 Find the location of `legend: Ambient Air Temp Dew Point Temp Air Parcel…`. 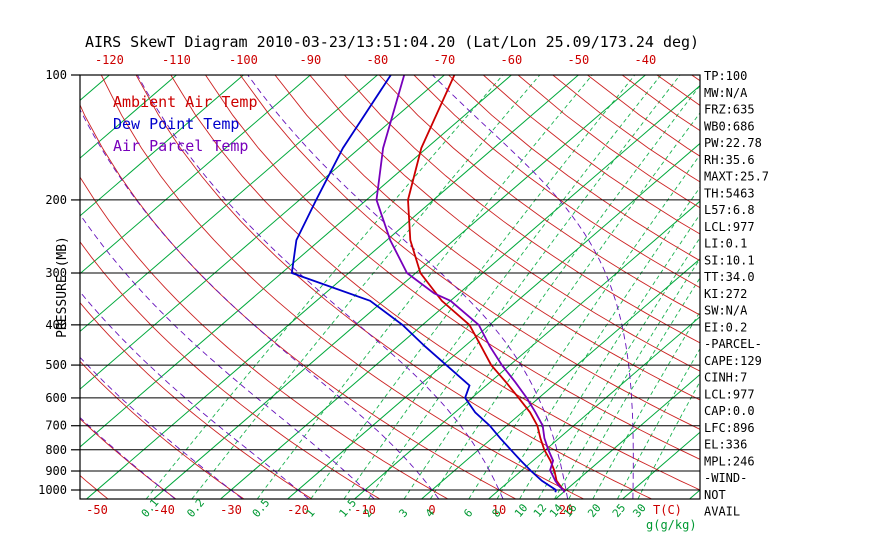

legend: Ambient Air Temp Dew Point Temp Air Parcel… is located at coordinates (185, 124).